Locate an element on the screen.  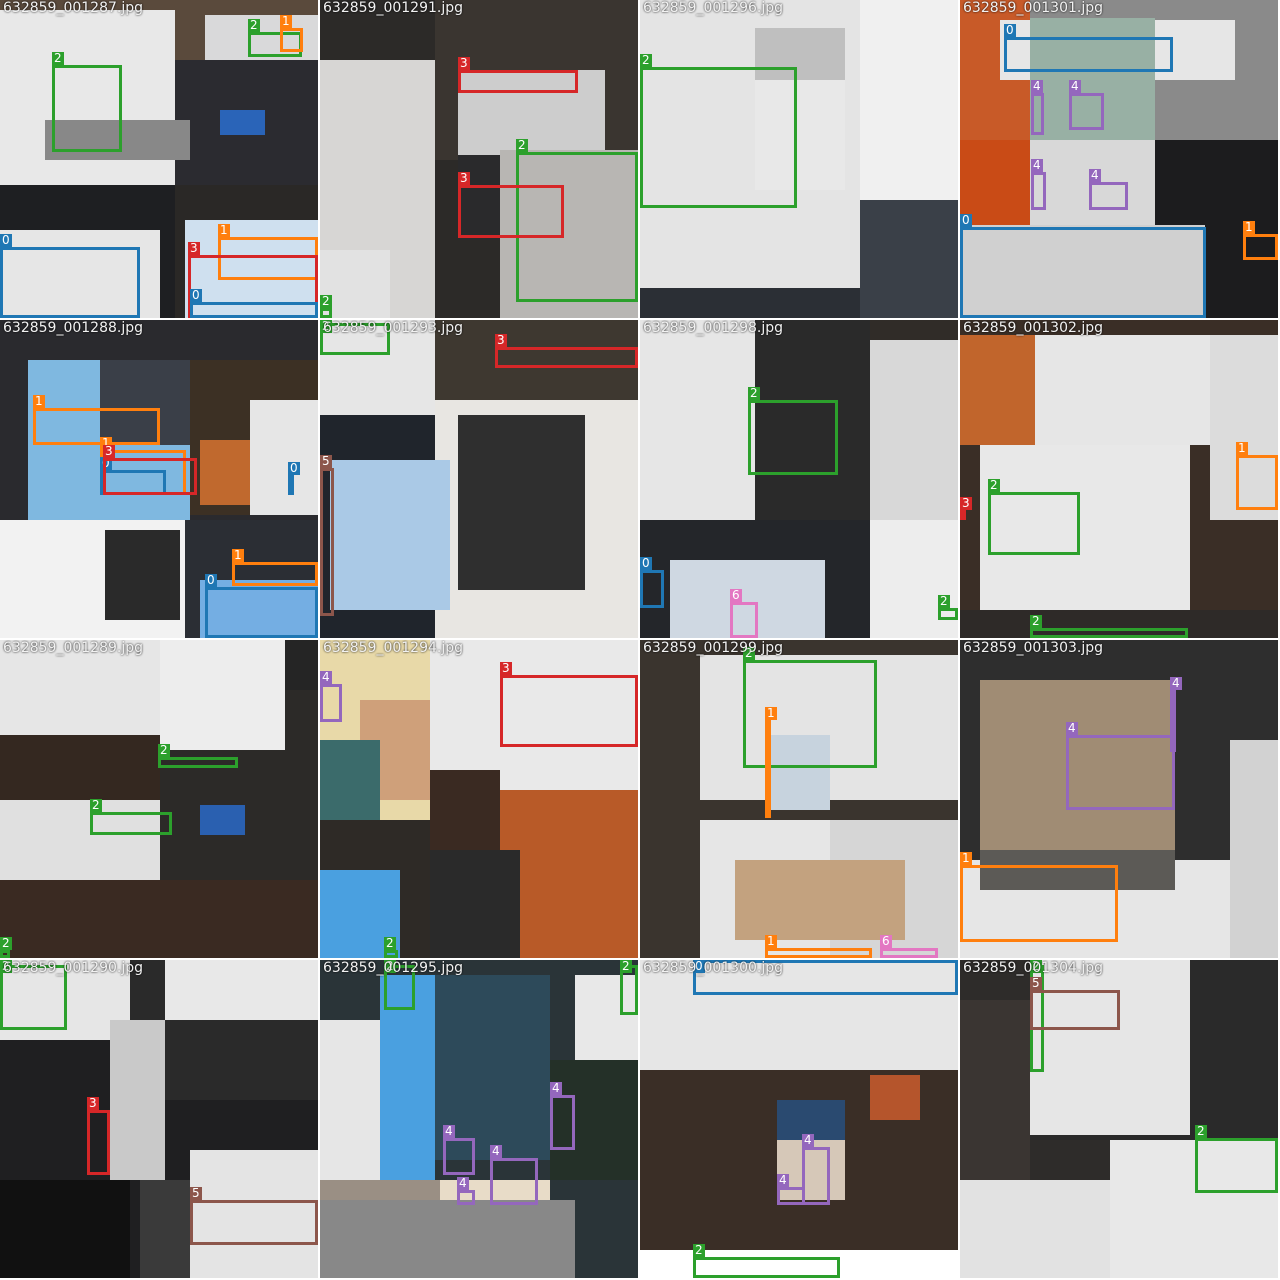
mosaic-tile: 2 632859_001296.jpg is located at coordinates (799, 159).